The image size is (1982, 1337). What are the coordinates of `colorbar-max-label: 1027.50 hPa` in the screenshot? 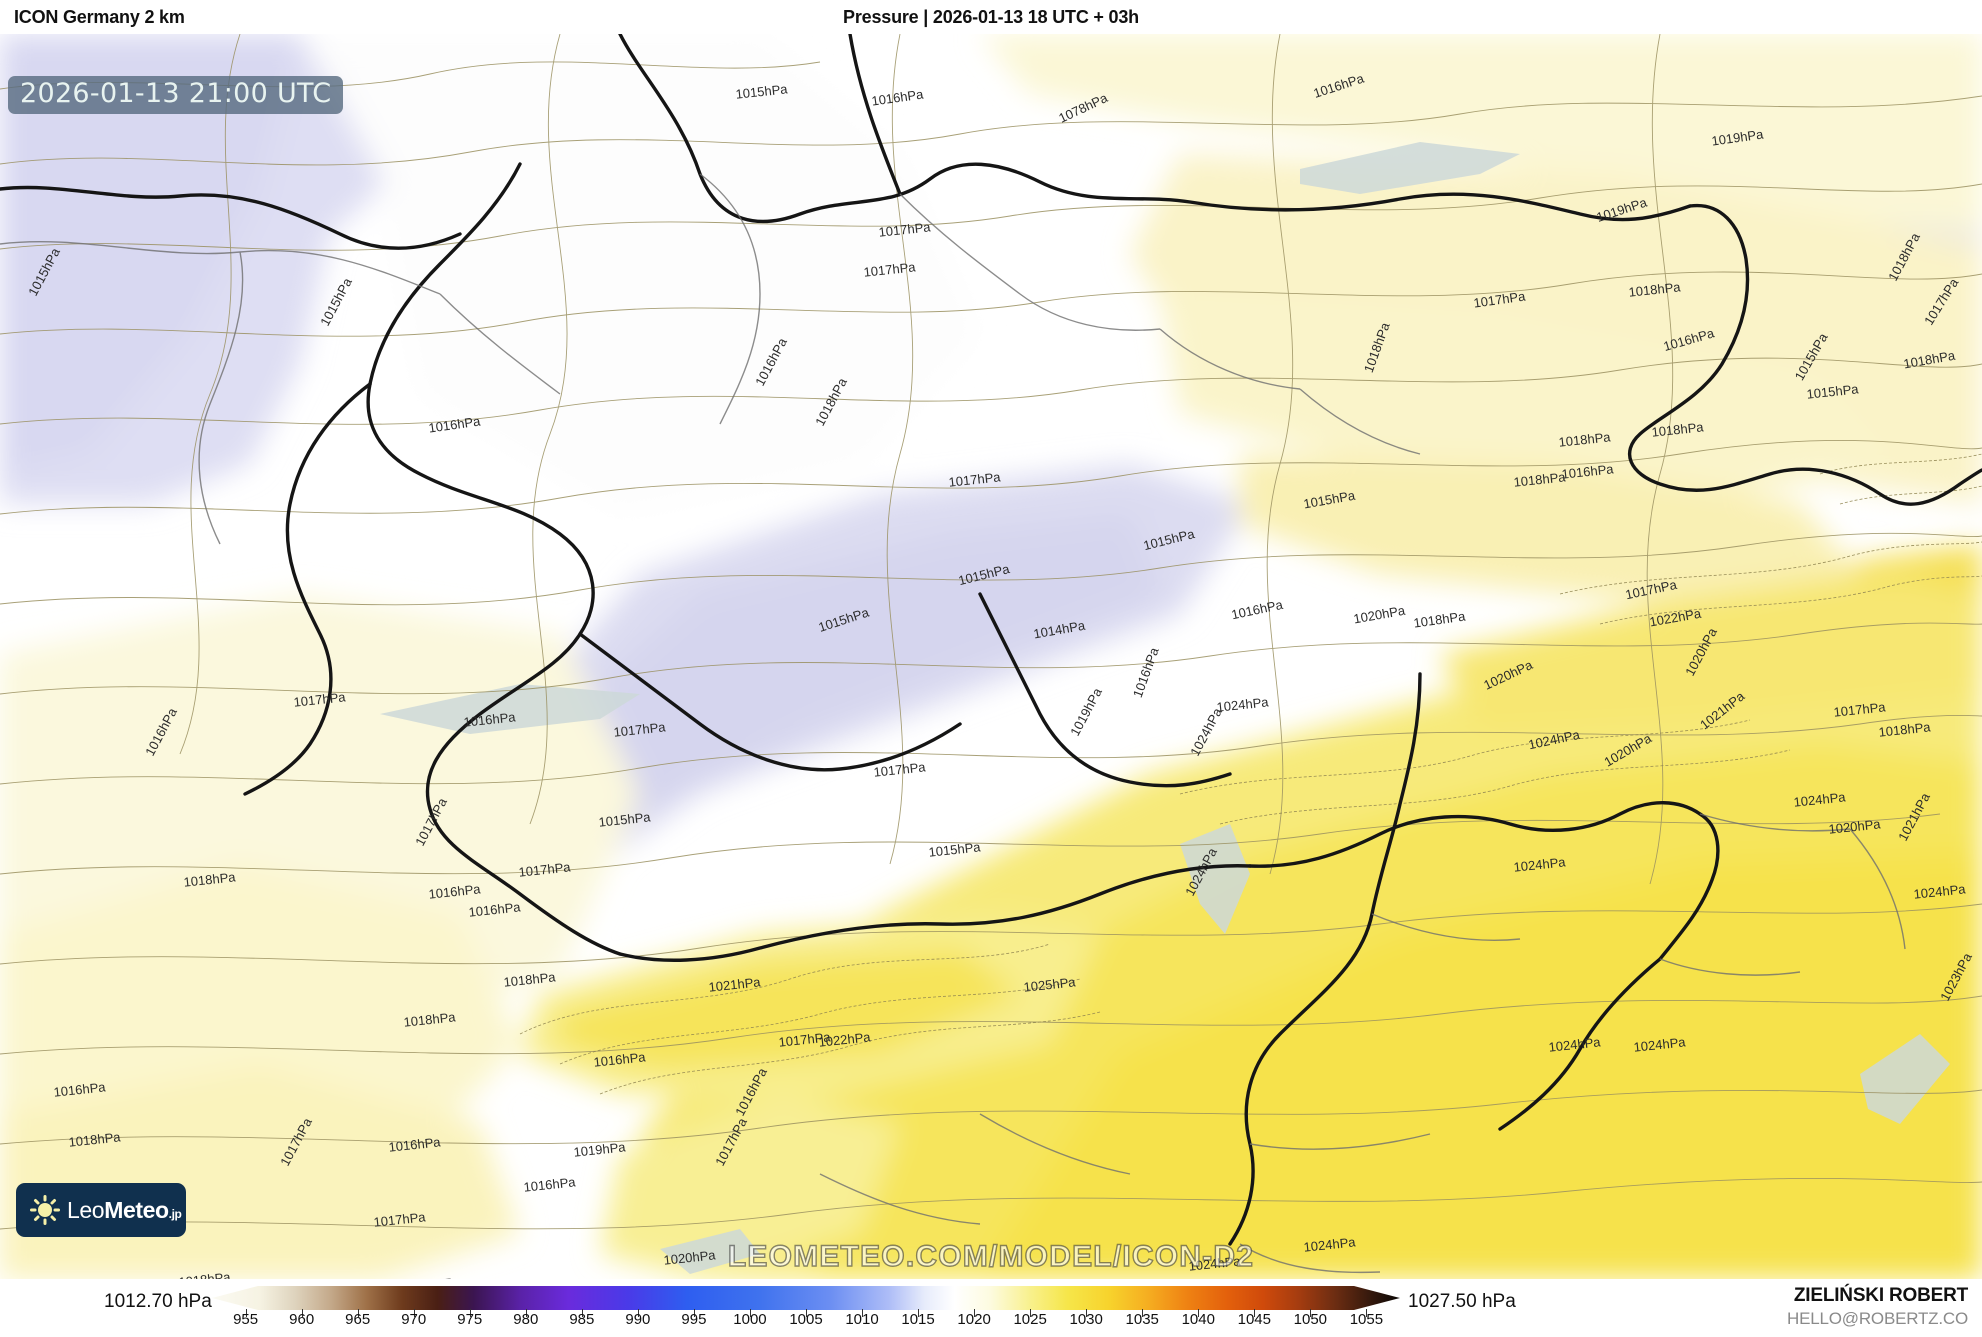 It's located at (1462, 1301).